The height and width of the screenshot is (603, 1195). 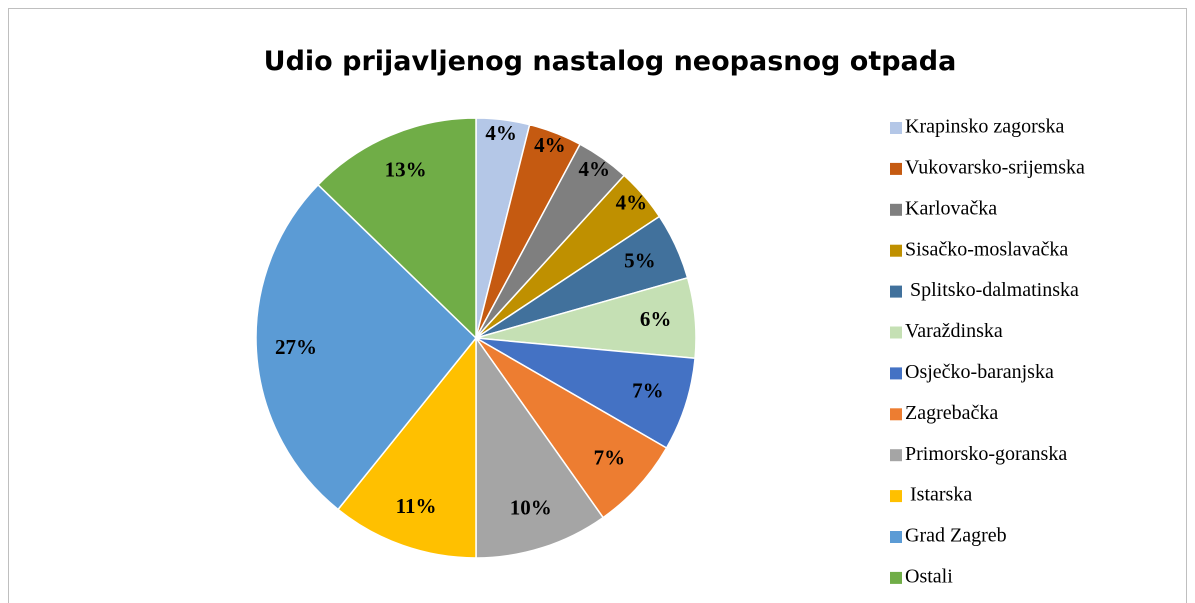 I want to click on data-label: 13%, so click(x=406, y=170).